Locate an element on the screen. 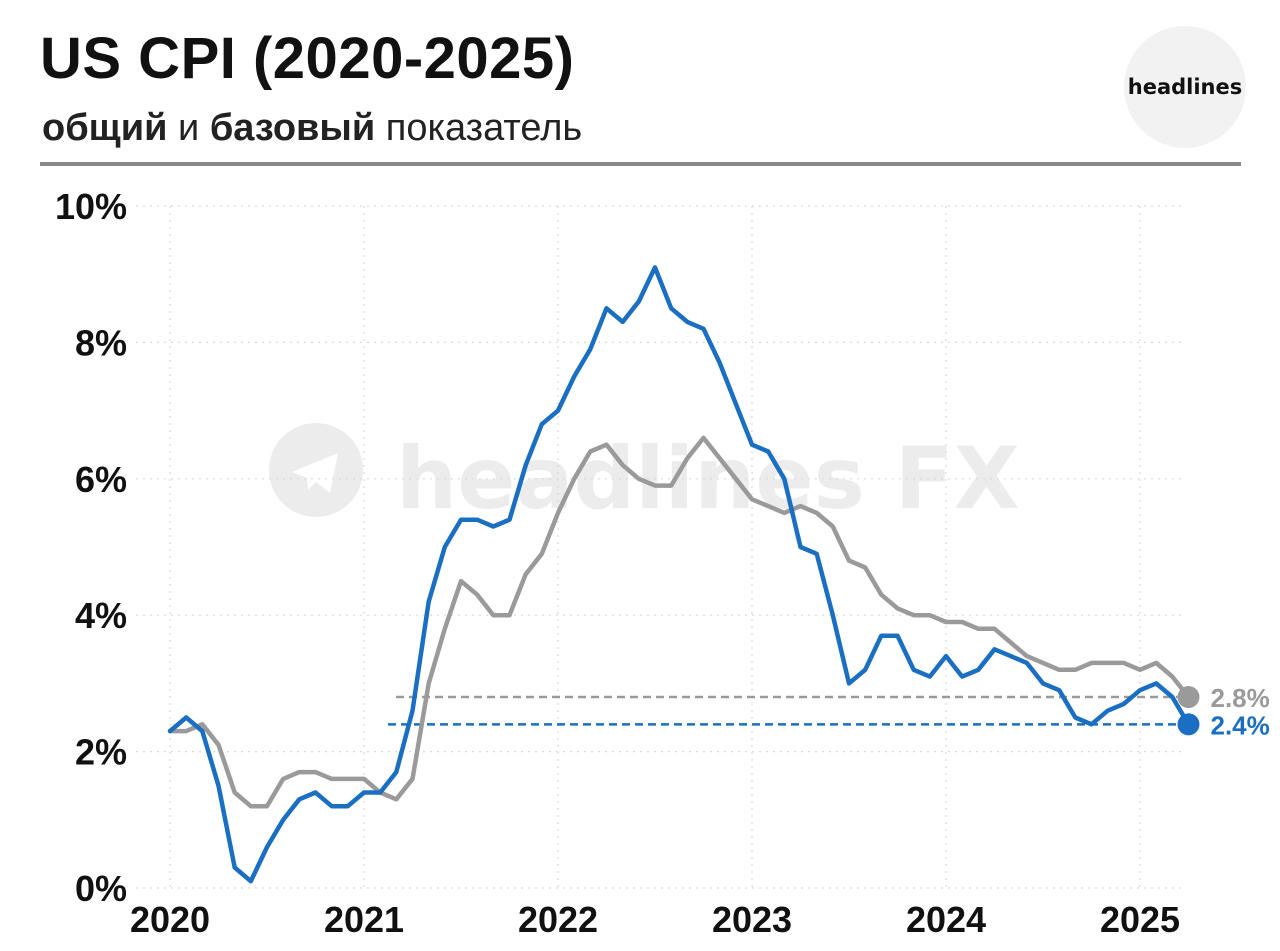 The image size is (1280, 951). core-endpoint-marker is located at coordinates (1188, 697).